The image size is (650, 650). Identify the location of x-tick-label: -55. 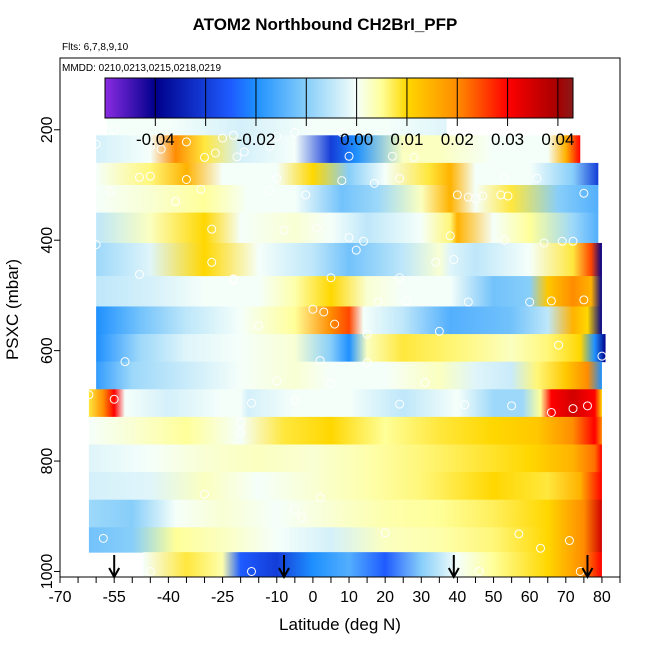
(114, 597).